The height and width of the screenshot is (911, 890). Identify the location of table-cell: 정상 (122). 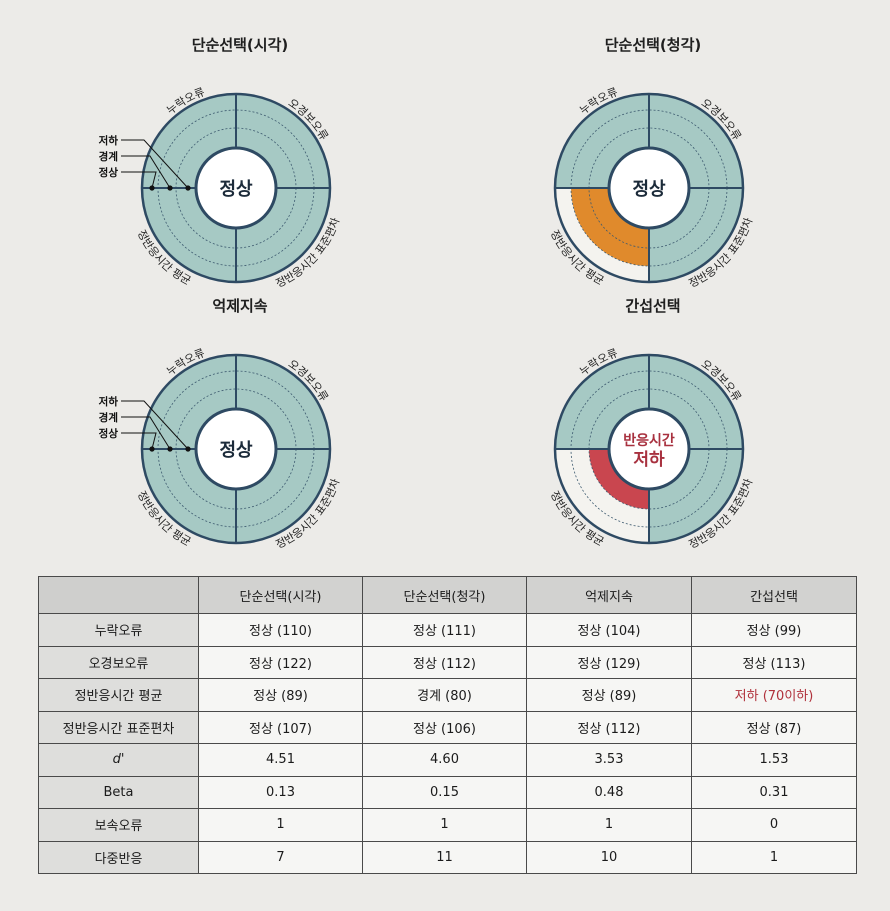
(280, 662).